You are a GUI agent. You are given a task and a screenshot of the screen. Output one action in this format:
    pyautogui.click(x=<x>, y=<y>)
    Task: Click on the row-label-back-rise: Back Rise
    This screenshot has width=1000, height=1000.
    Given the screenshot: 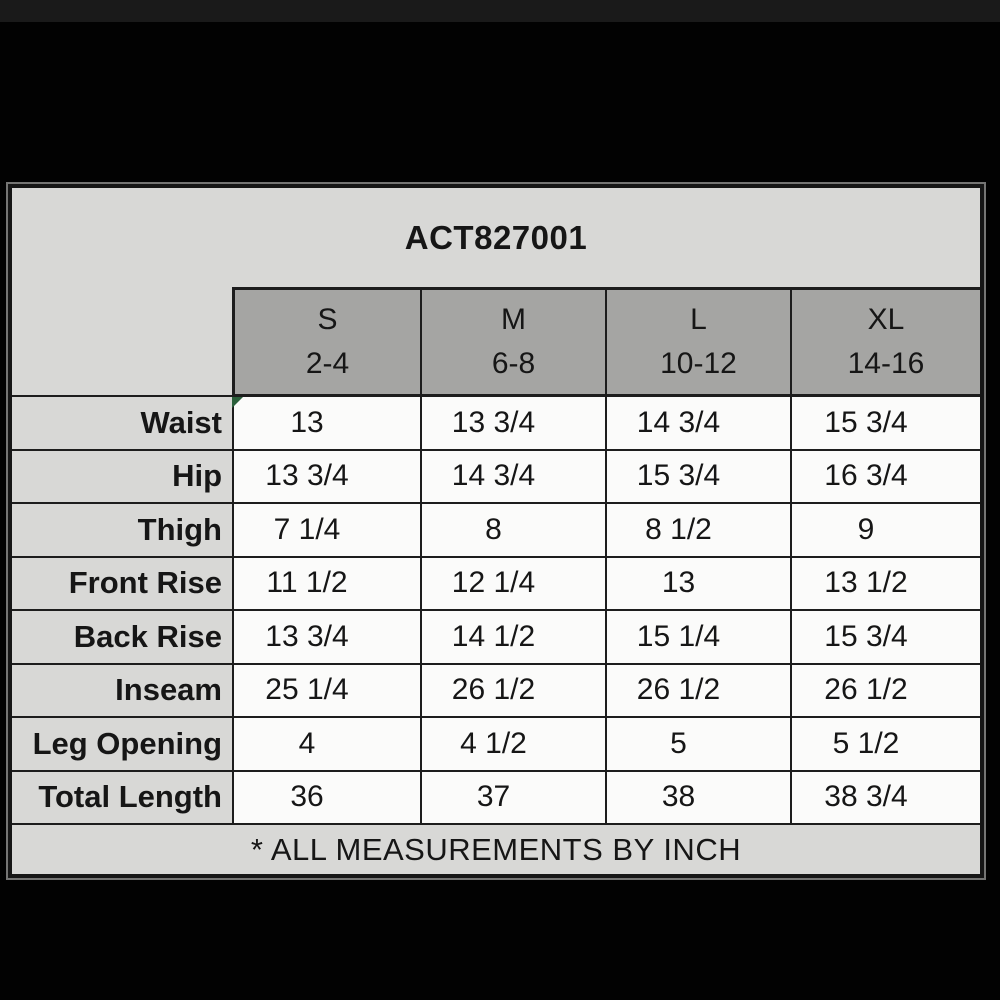 What is the action you would take?
    pyautogui.click(x=122, y=638)
    